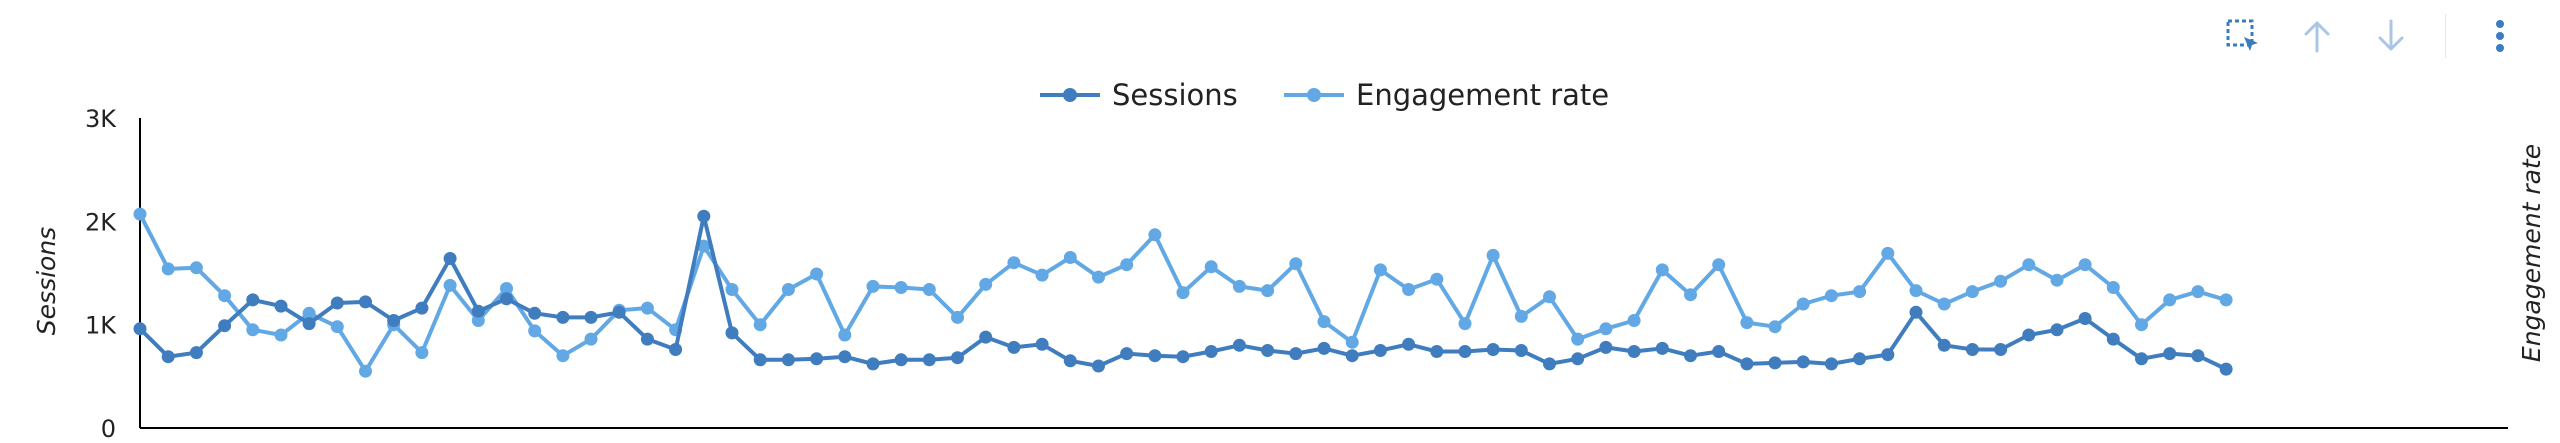  I want to click on select-region-icon, so click(2242, 35).